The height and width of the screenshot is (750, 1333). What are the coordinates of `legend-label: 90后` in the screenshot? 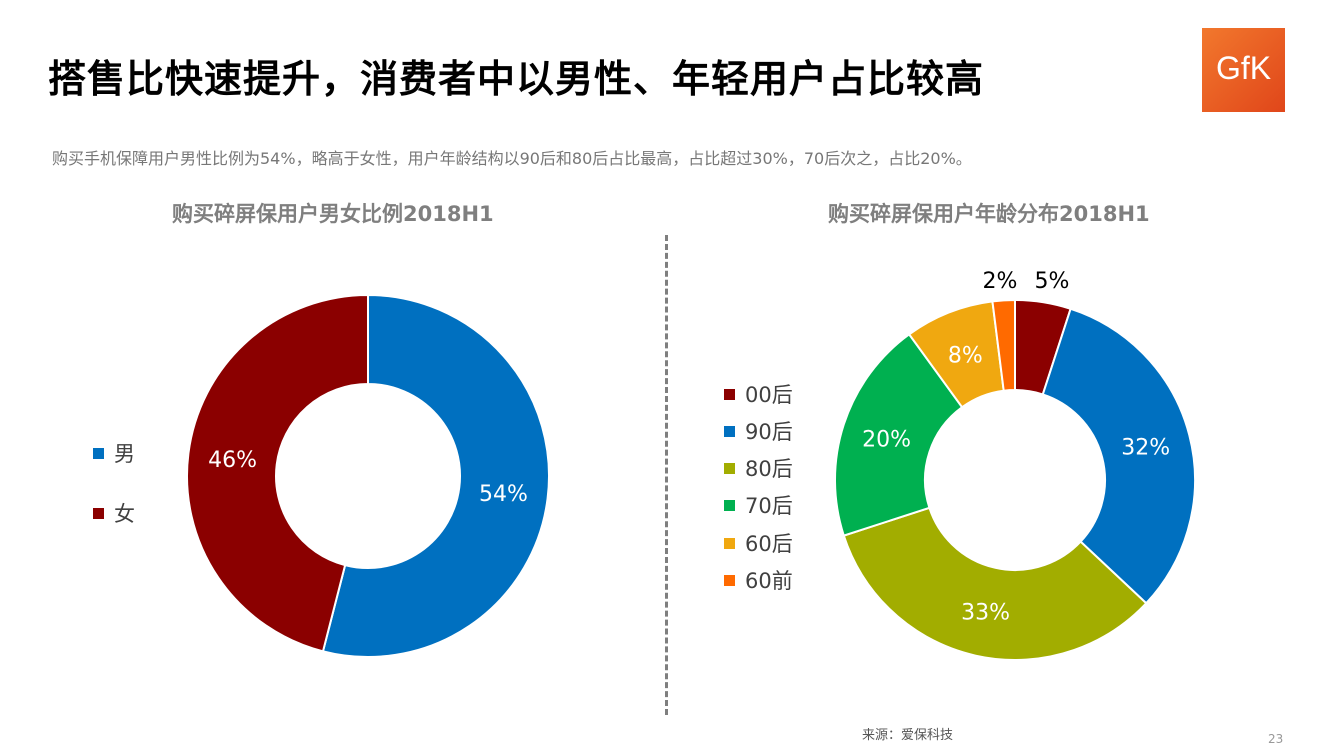 It's located at (769, 432).